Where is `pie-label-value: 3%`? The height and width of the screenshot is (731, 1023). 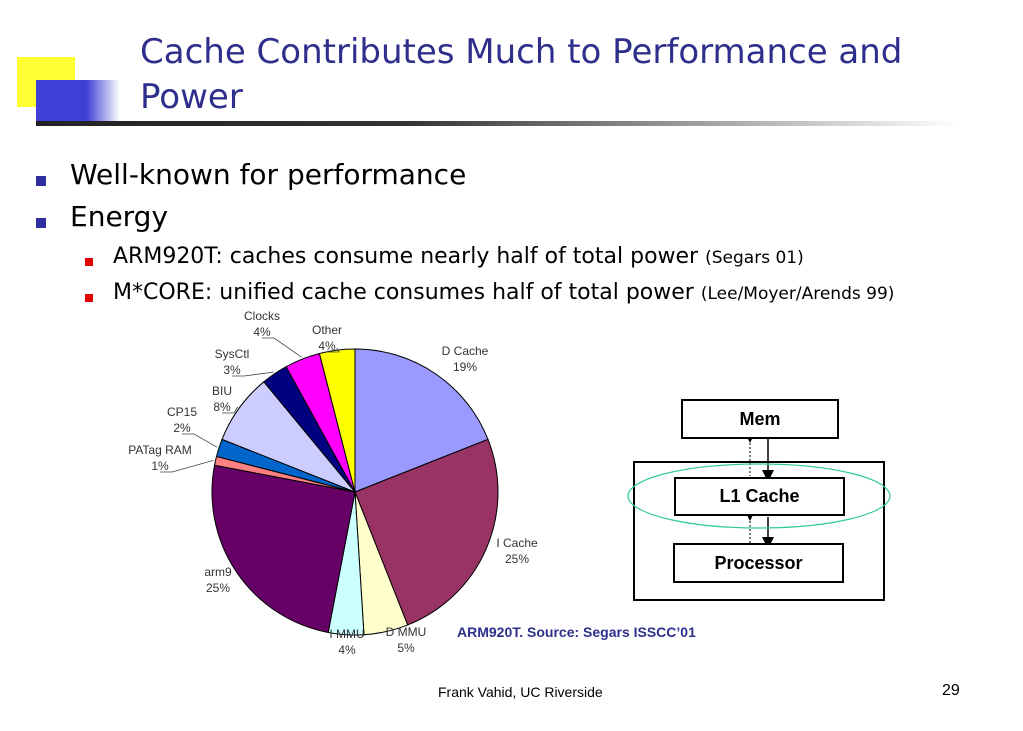 pie-label-value: 3% is located at coordinates (232, 370).